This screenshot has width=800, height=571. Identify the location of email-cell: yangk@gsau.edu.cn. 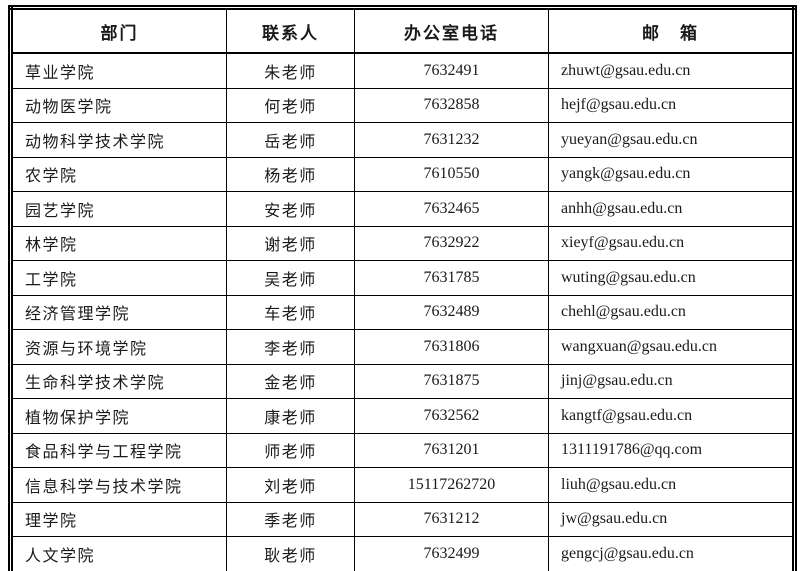
(671, 174).